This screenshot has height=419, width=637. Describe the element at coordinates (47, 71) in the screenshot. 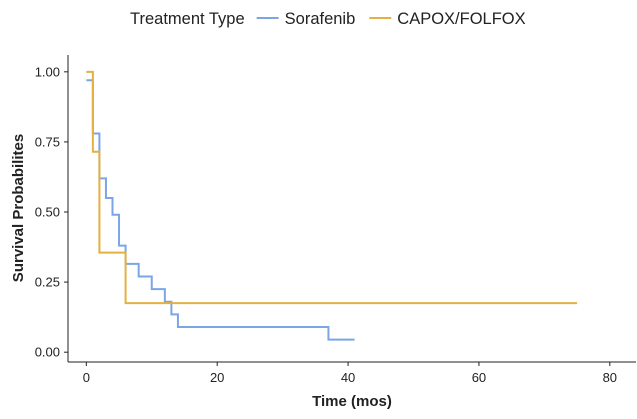

I see `y-tick-label: 1.00` at that location.